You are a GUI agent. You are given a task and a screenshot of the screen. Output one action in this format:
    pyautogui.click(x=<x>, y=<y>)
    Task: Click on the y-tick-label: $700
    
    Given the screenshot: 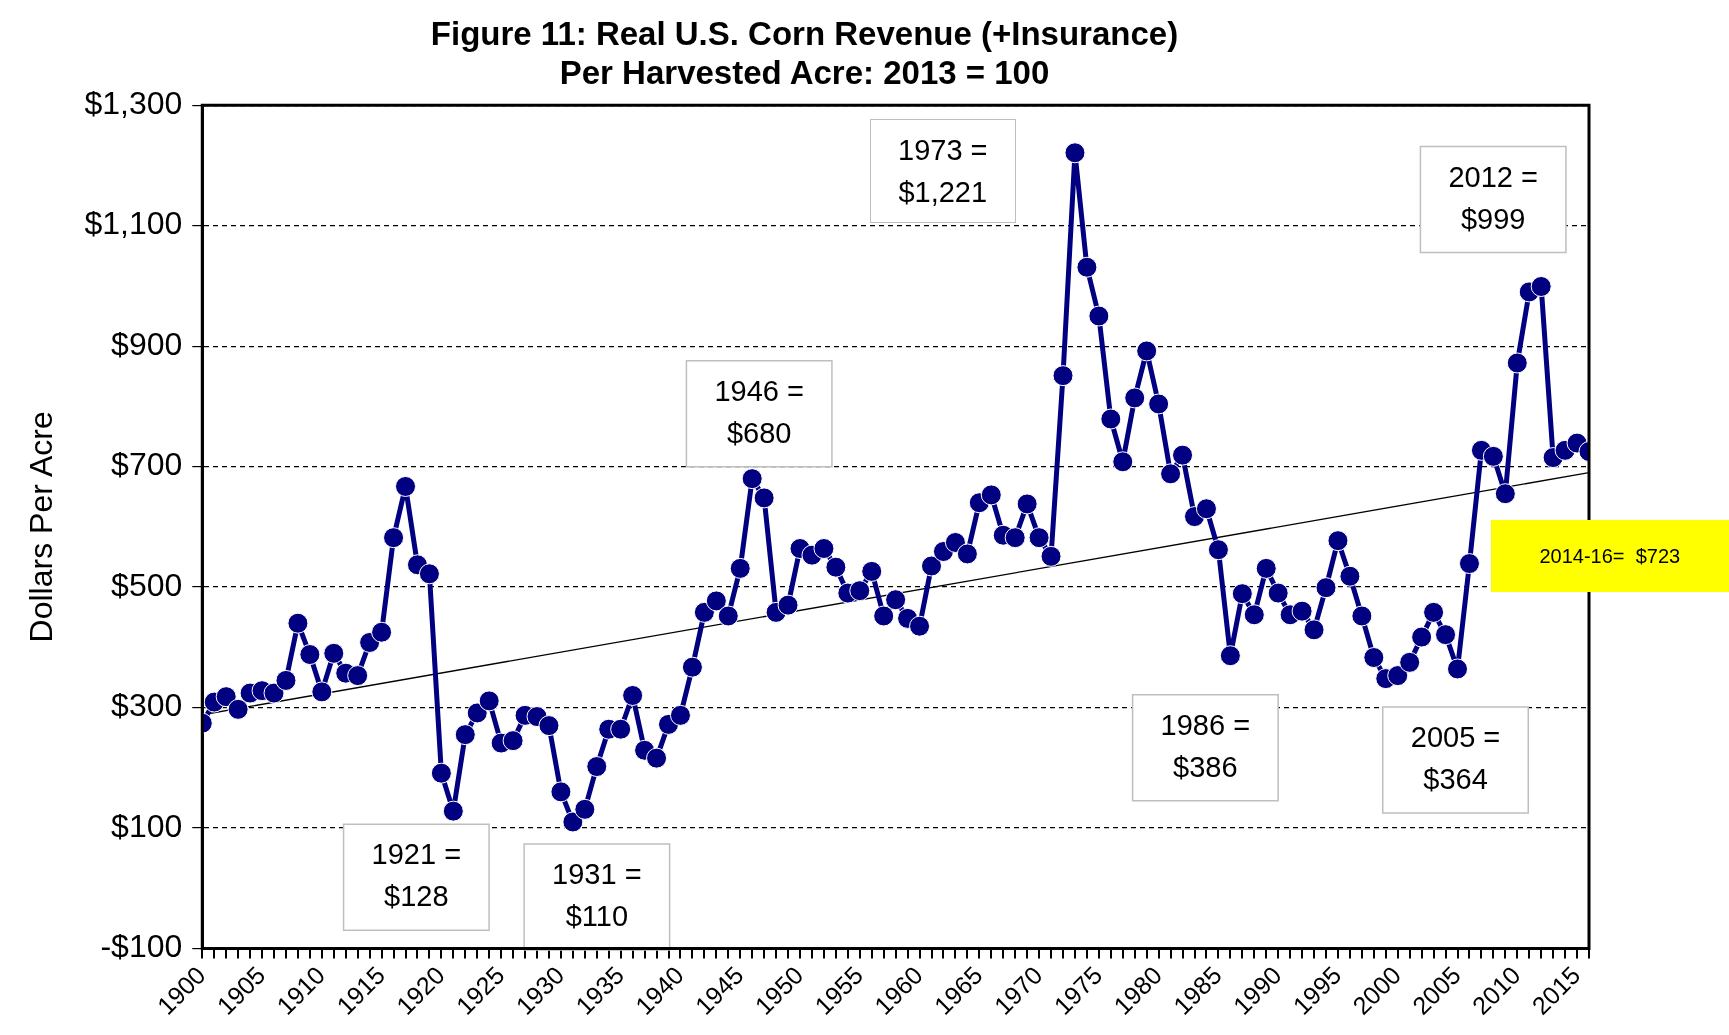 What is the action you would take?
    pyautogui.click(x=147, y=464)
    